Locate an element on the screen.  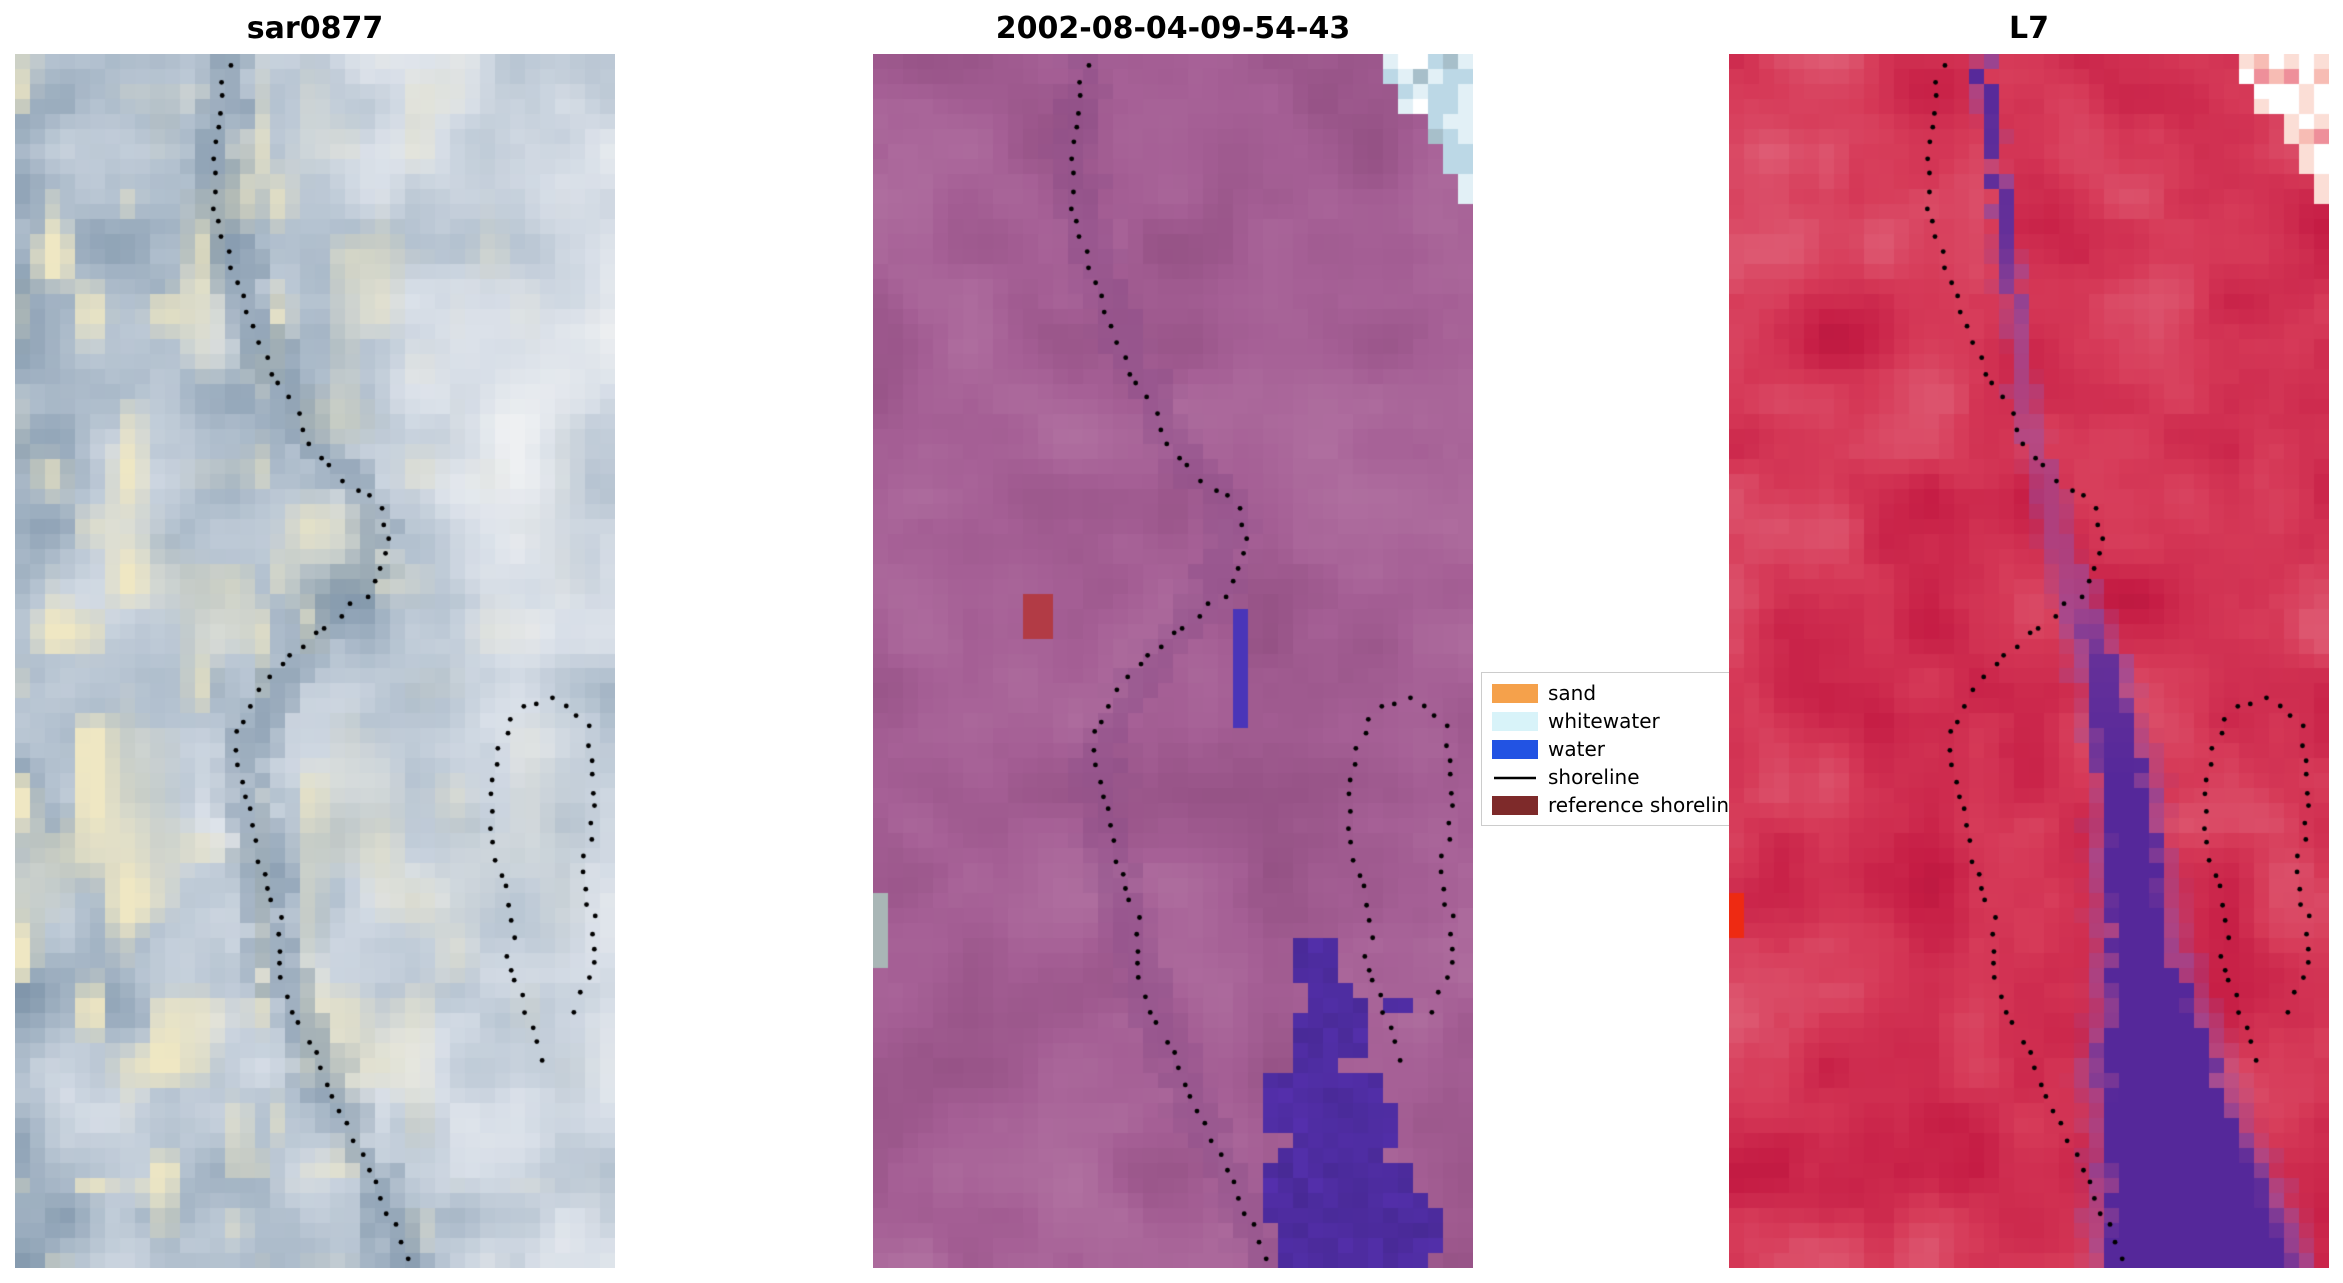
reference-shoreline-swatch is located at coordinates (1515, 805).